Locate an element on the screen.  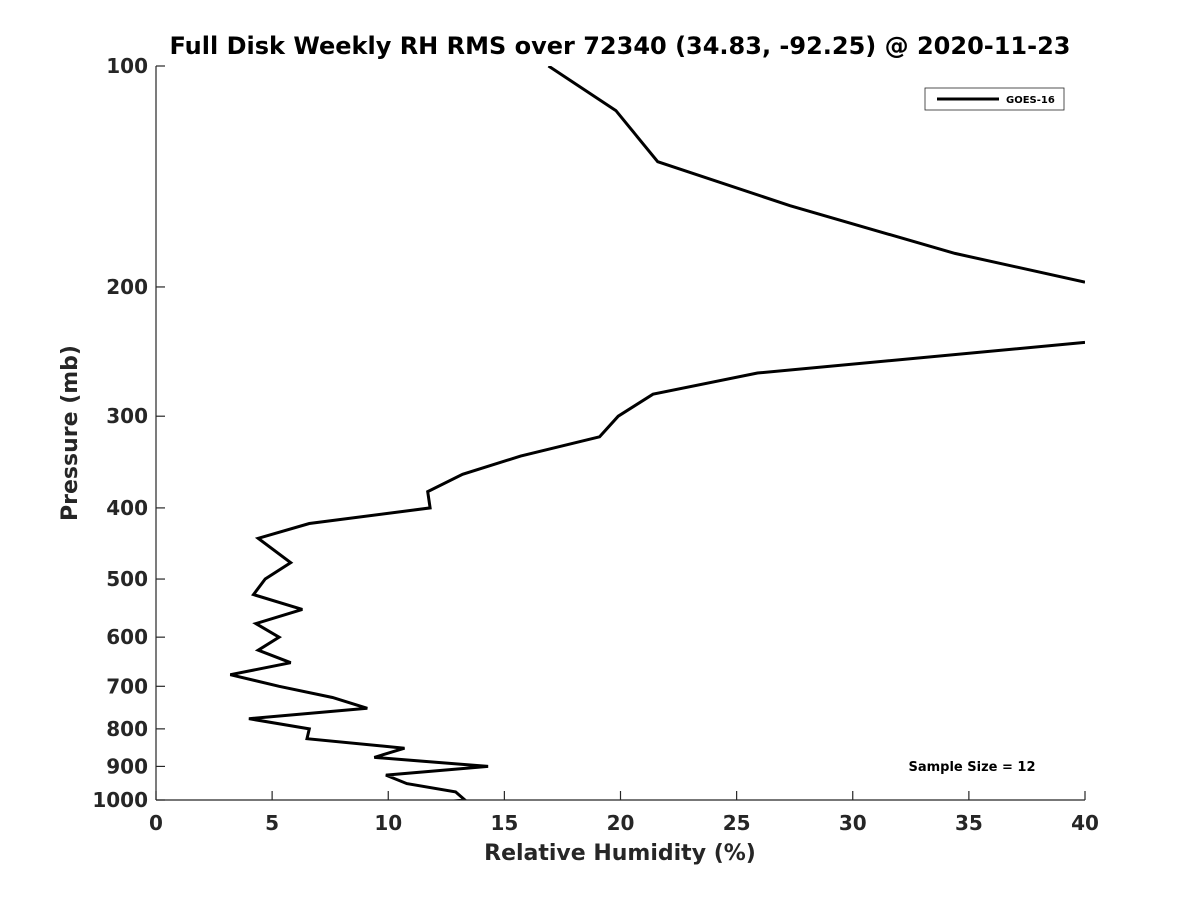
sample-size-annotation: Sample Size = 12 is located at coordinates (971, 767).